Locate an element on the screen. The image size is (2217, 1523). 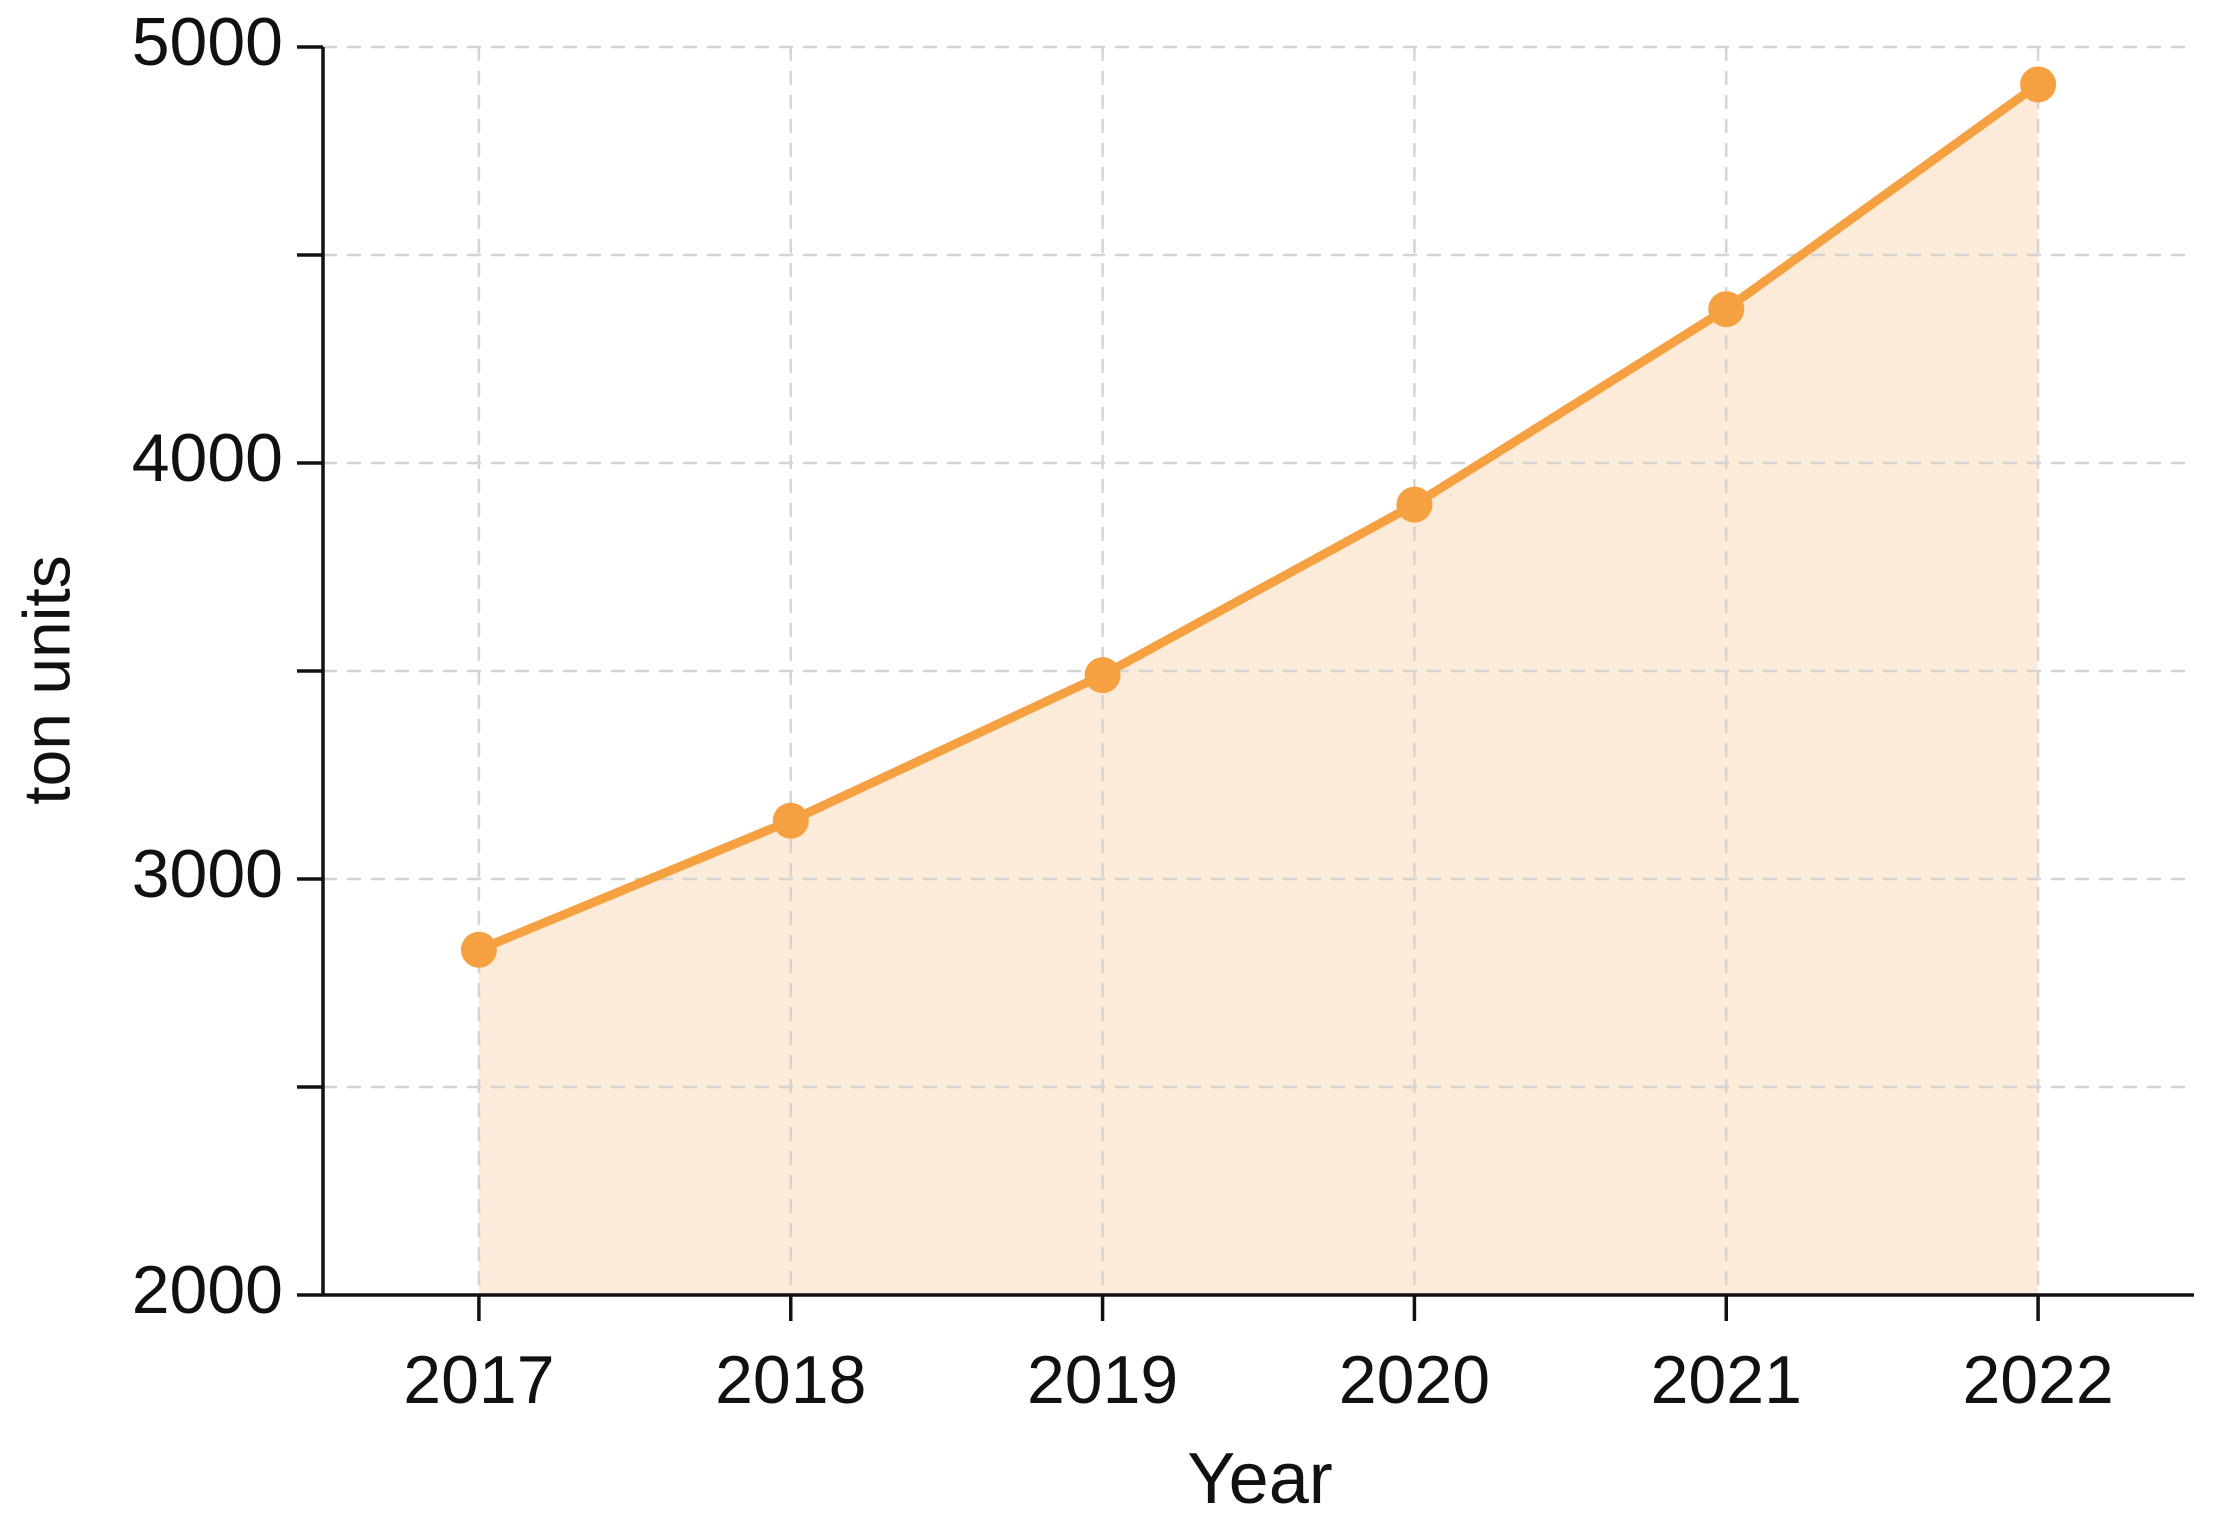
x-tick-label: 2021 is located at coordinates (1726, 1380).